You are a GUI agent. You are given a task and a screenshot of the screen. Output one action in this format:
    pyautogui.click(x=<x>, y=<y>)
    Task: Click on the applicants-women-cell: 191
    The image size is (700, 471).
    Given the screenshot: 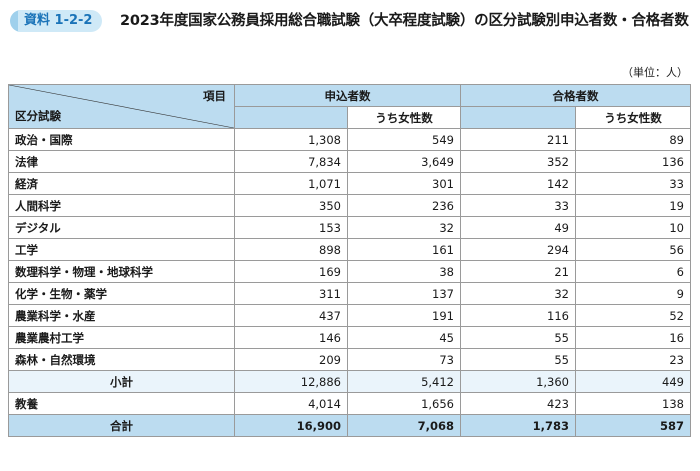 What is the action you would take?
    pyautogui.click(x=404, y=315)
    